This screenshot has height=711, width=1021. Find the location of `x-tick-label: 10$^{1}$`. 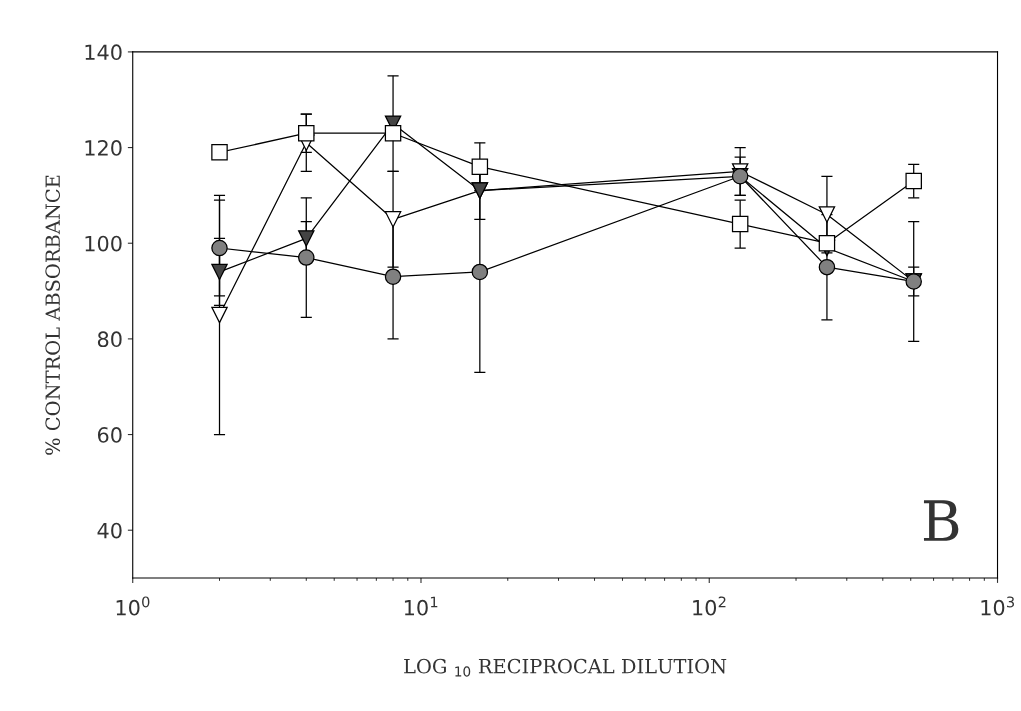

x-tick-label: 10$^{1}$ is located at coordinates (421, 606).